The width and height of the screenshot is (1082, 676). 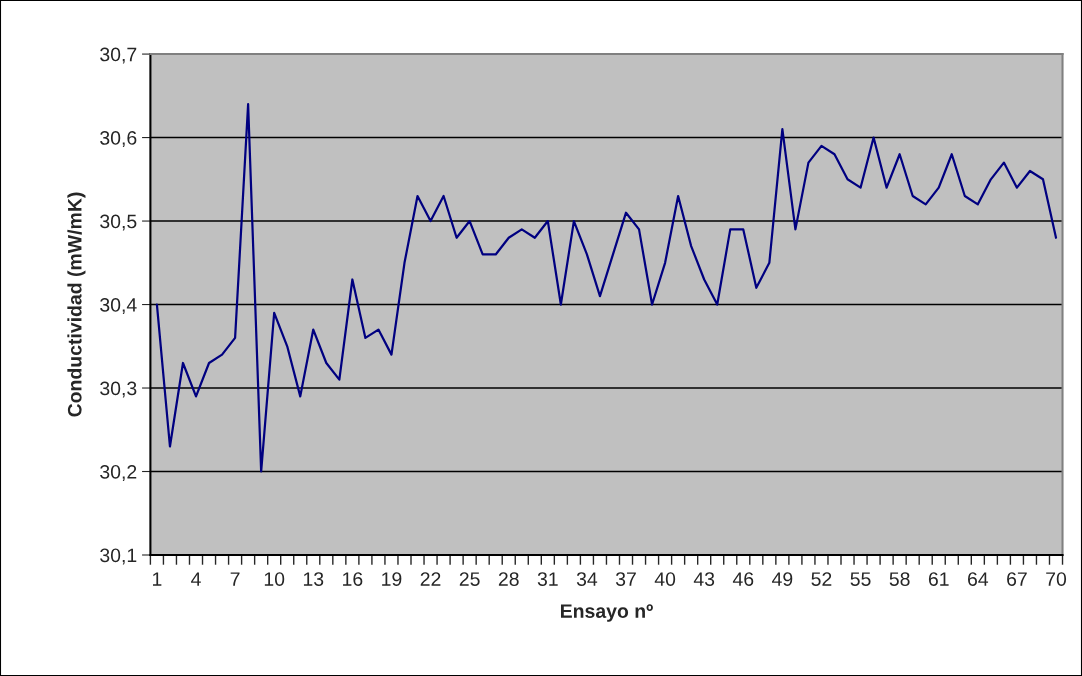 I want to click on x-tick-label: 40, so click(x=665, y=579).